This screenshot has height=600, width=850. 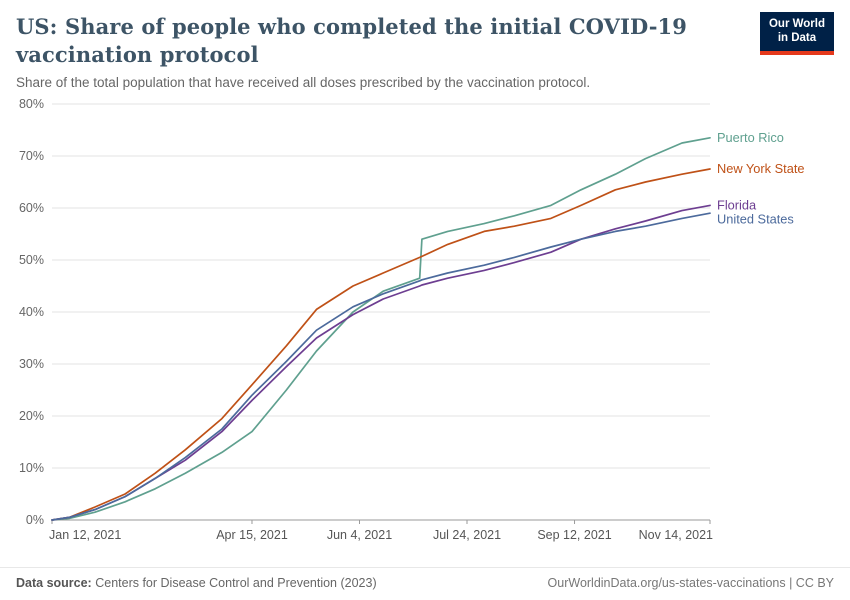 I want to click on svg-text: 0%, so click(x=35, y=520).